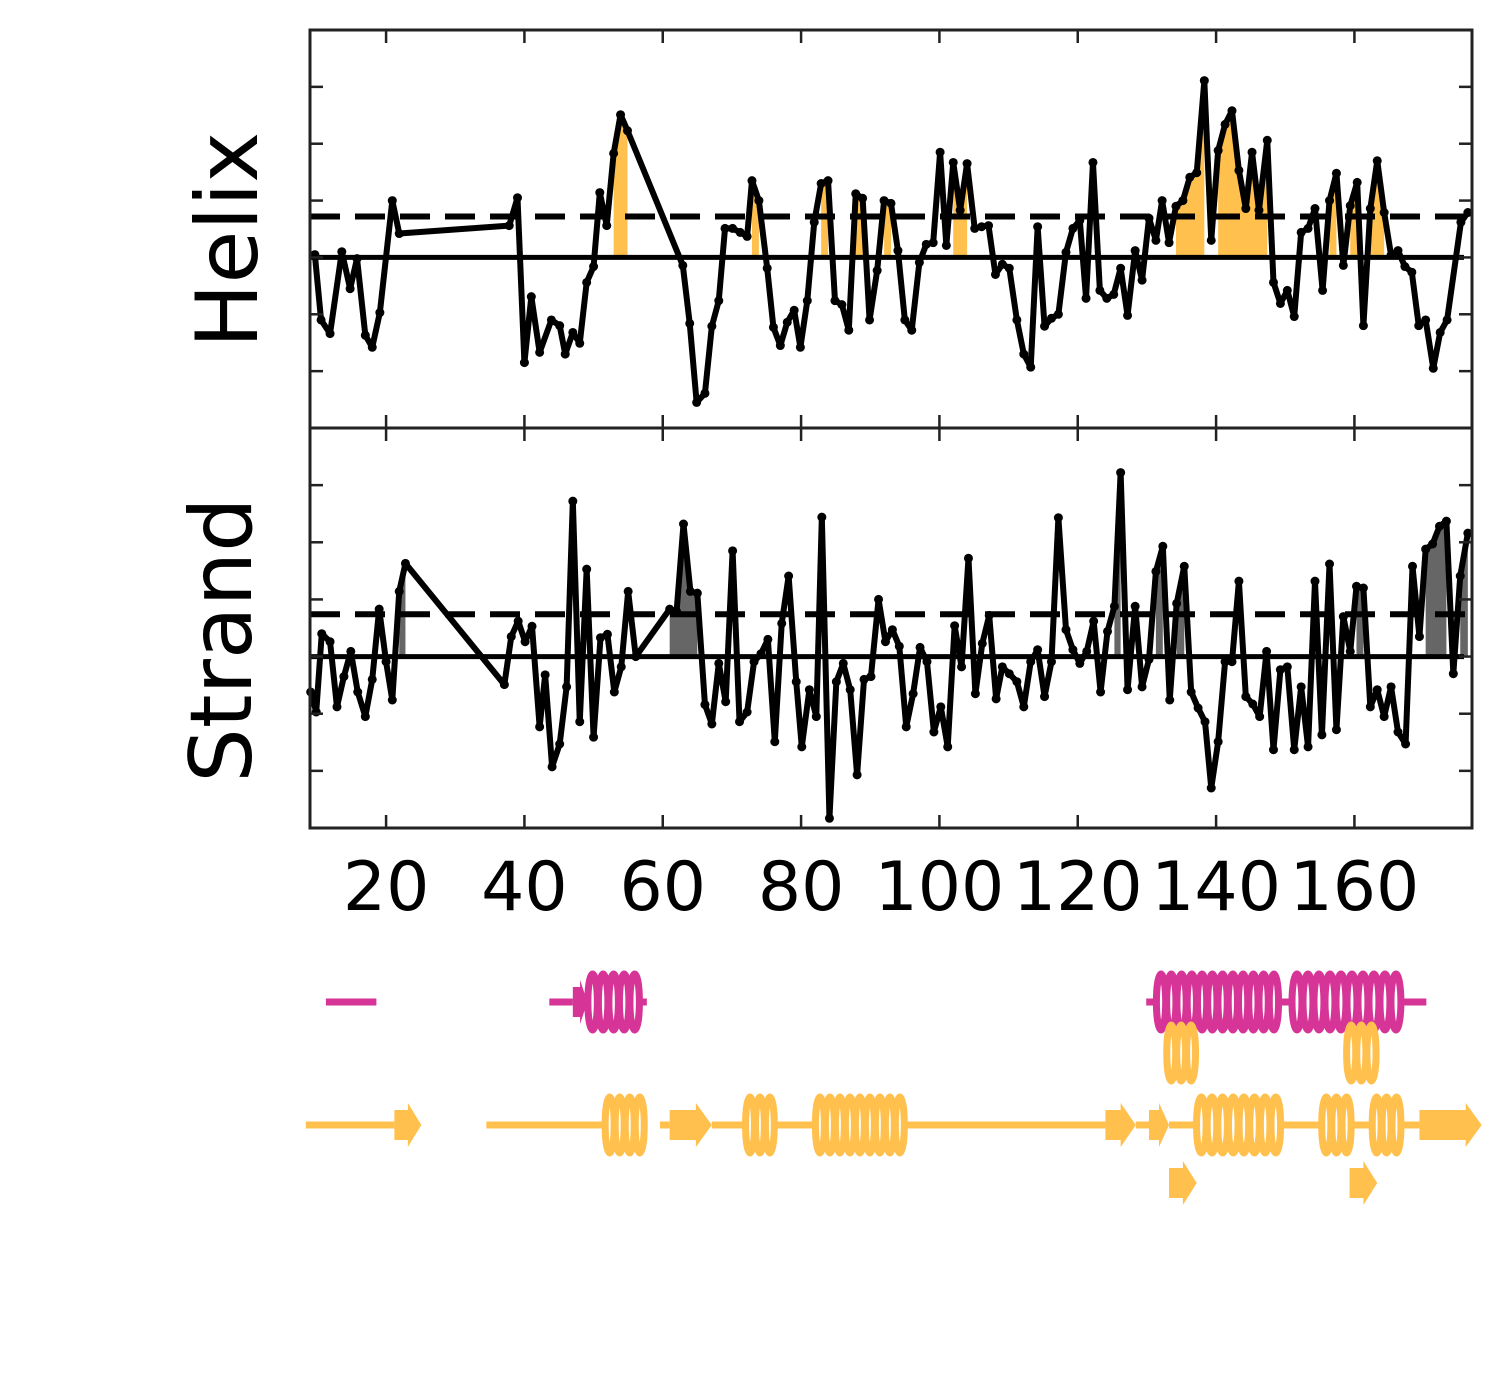 The width and height of the screenshot is (1509, 1397). Describe the element at coordinates (1078, 887) in the screenshot. I see `x-tick-label: 120` at that location.